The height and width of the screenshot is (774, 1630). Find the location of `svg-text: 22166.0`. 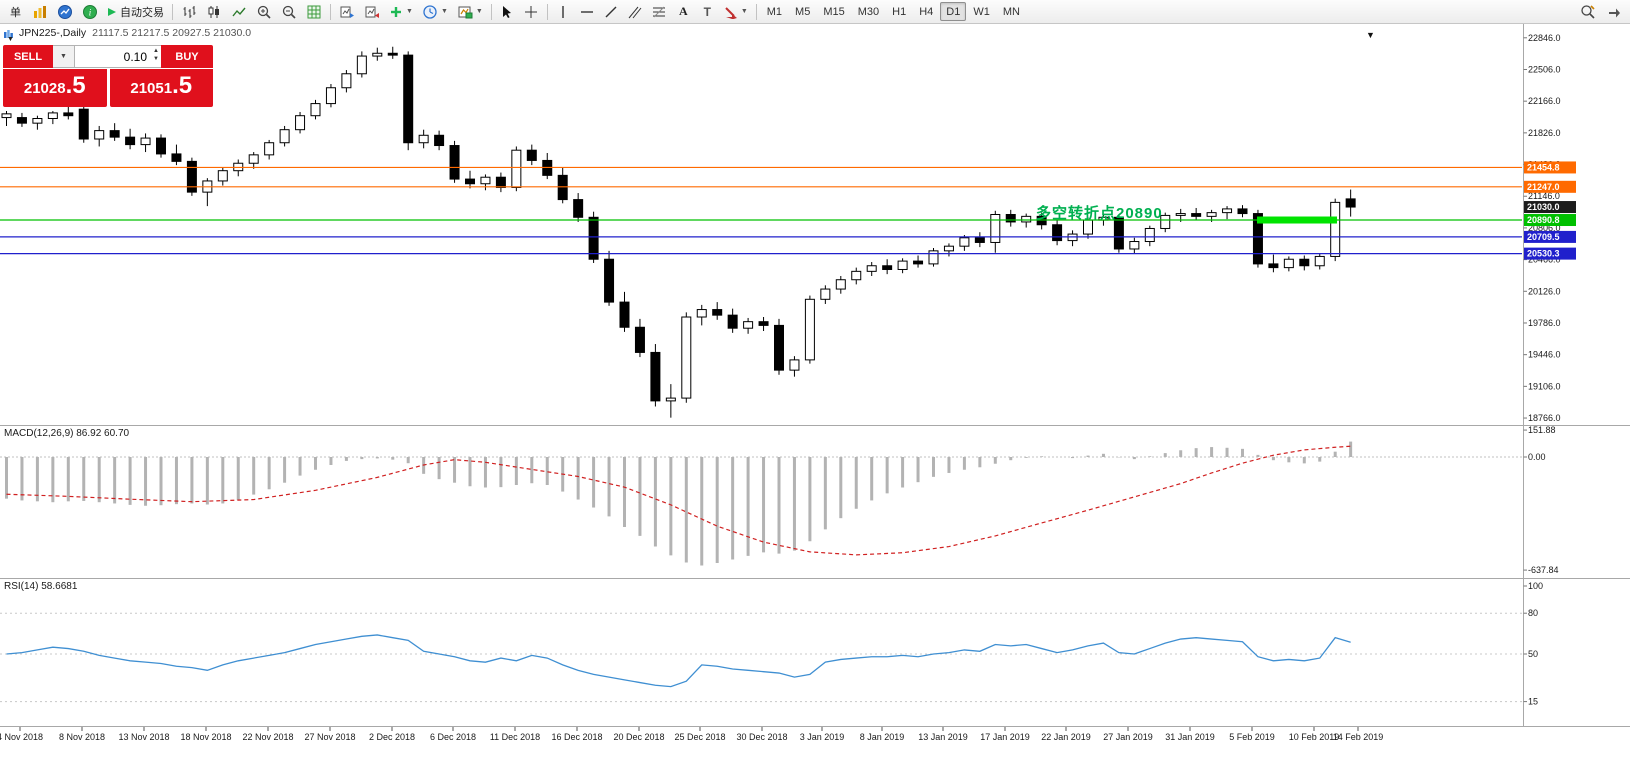

svg-text: 22166.0 is located at coordinates (1544, 101).